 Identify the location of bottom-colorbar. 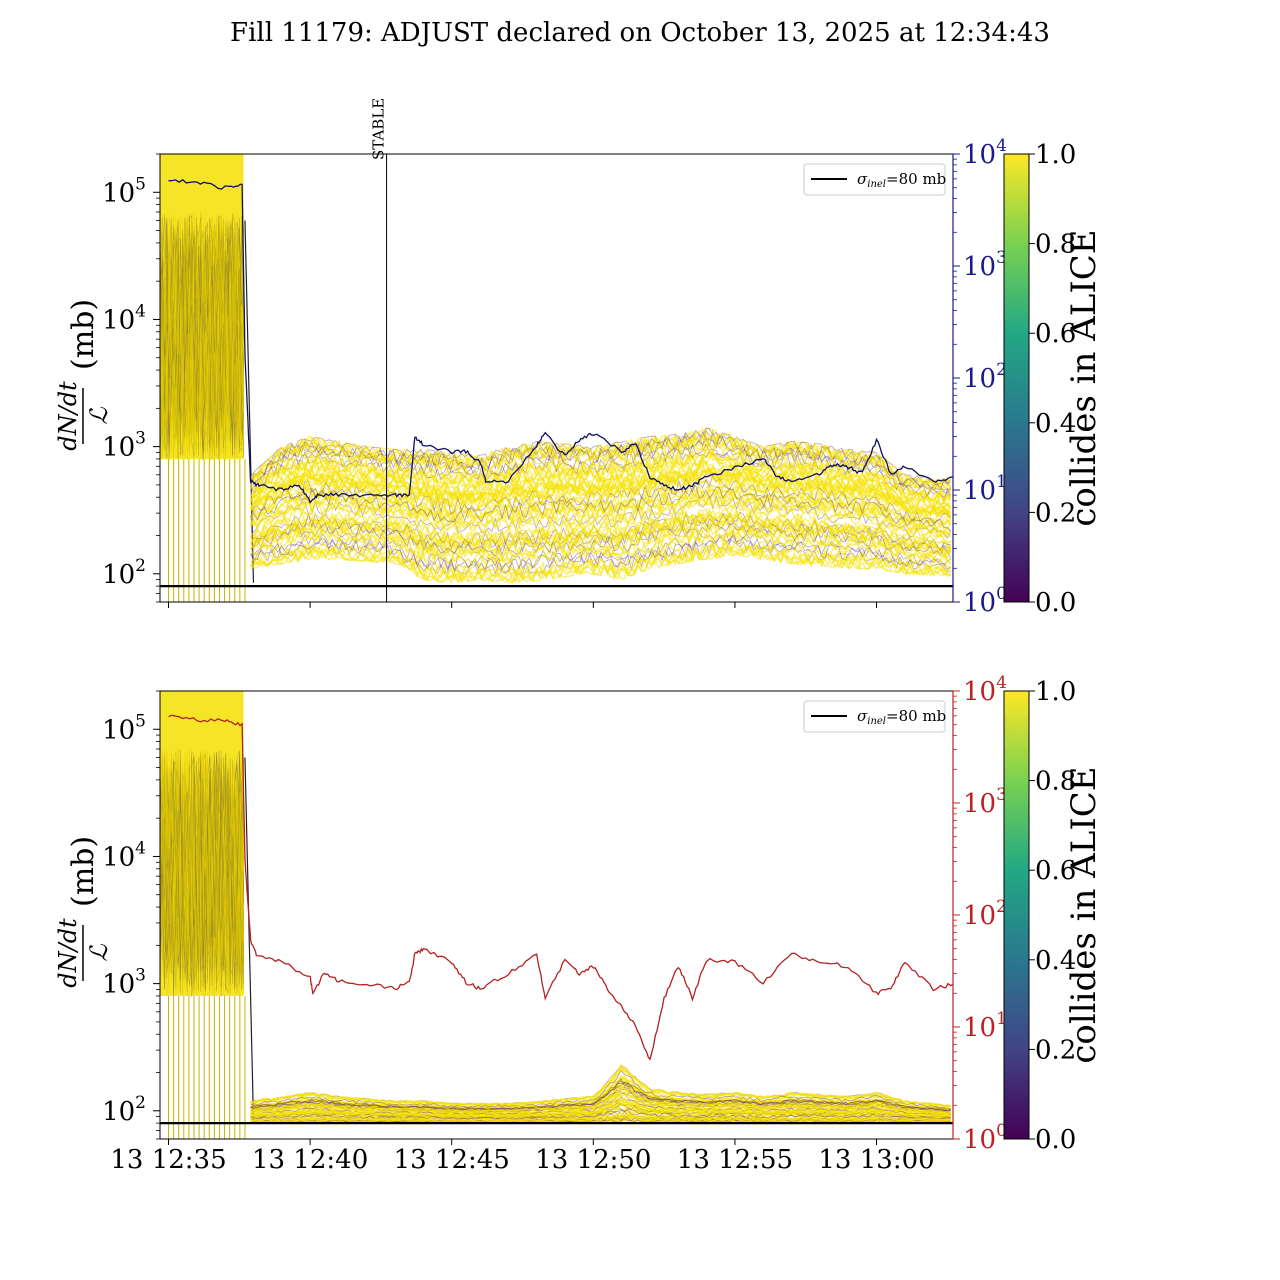
(1016, 915).